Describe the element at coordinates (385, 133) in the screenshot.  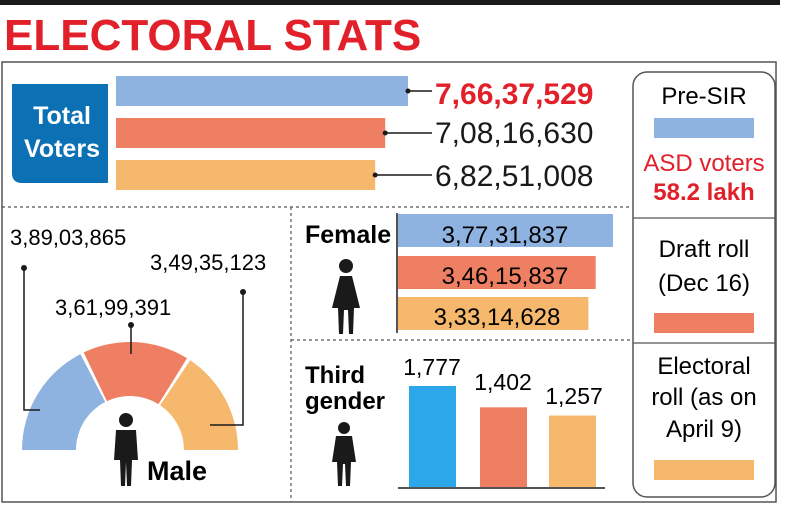
I see `total-voters-leader-dot-draft` at that location.